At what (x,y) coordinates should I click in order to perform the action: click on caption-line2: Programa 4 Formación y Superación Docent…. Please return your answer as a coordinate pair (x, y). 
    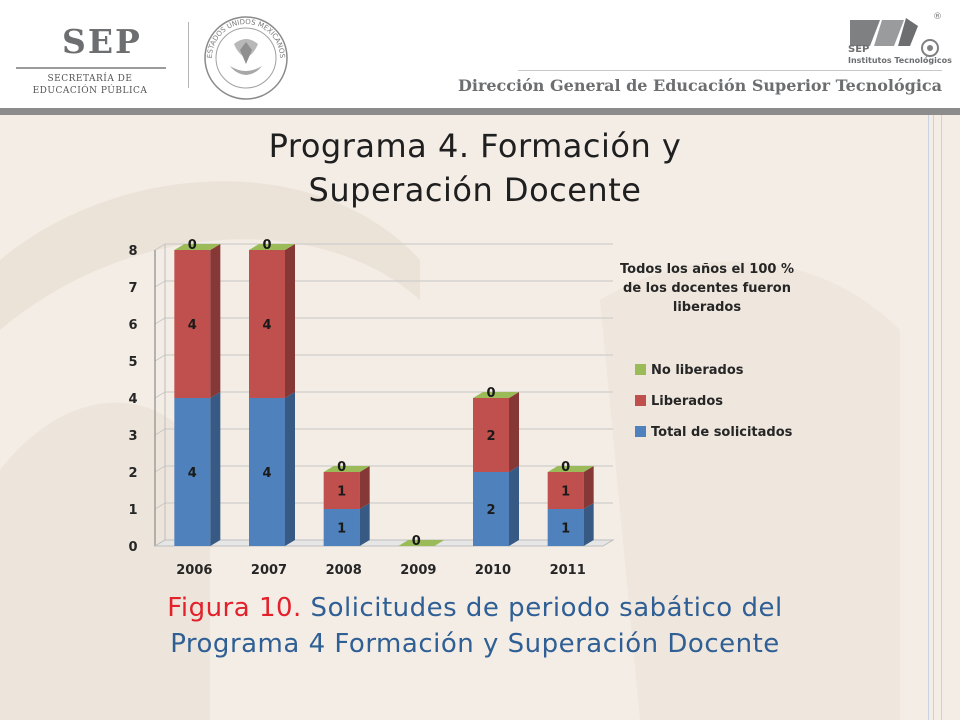
    Looking at the image, I should click on (475, 644).